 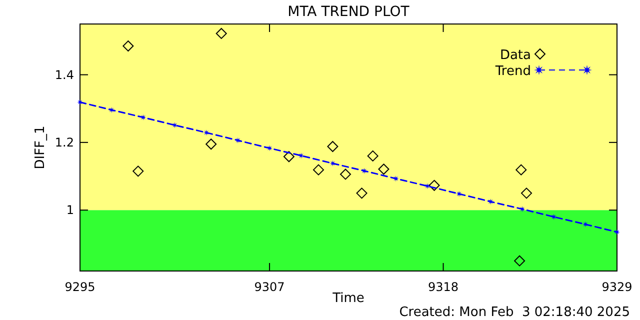 What do you see at coordinates (269, 287) in the screenshot?
I see `x-tick-label: 9307` at bounding box center [269, 287].